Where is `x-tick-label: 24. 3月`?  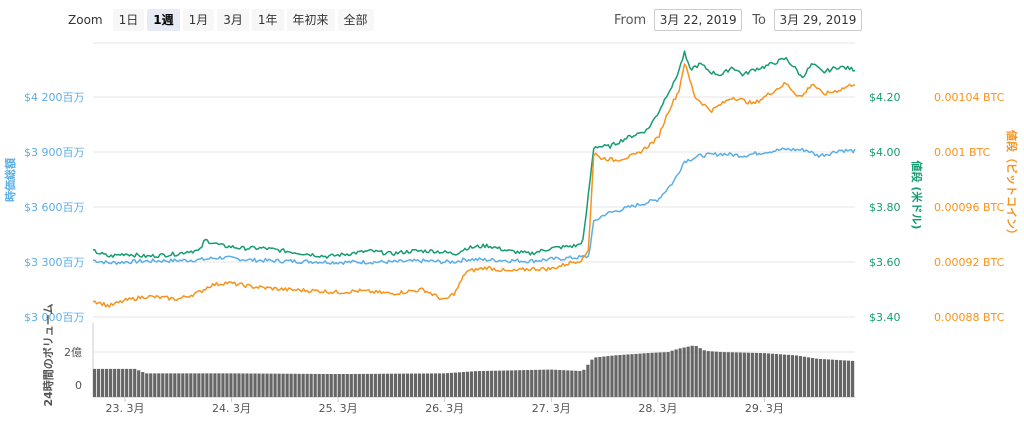 x-tick-label: 24. 3月 is located at coordinates (231, 408).